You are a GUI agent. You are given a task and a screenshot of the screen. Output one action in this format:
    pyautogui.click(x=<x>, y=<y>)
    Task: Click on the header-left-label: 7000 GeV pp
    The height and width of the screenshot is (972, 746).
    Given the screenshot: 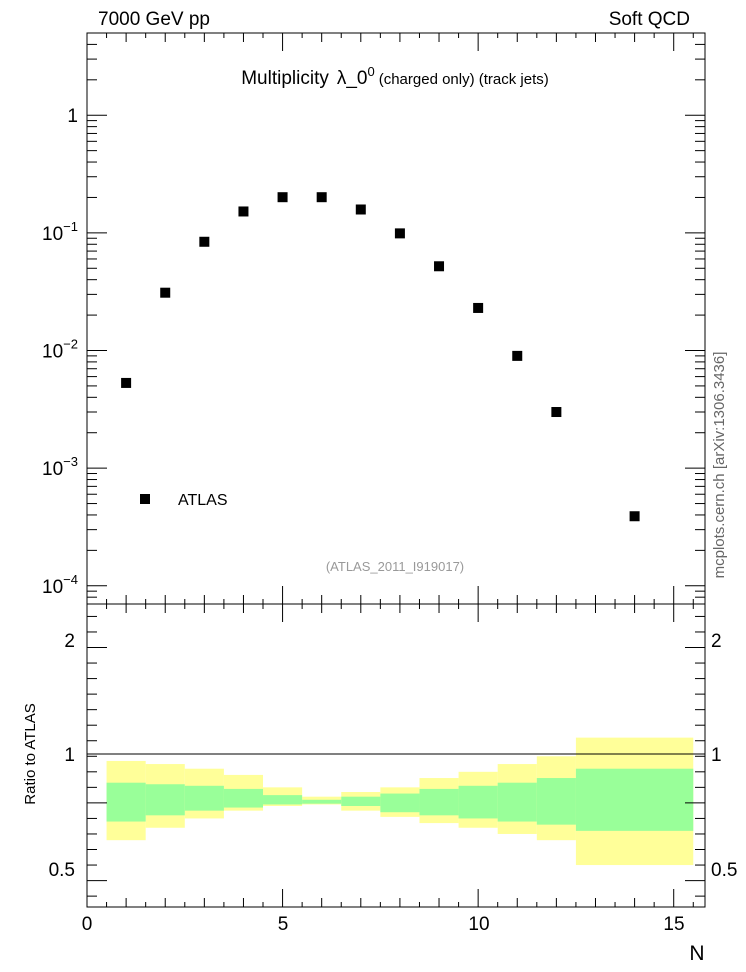 What is the action you would take?
    pyautogui.click(x=154, y=19)
    